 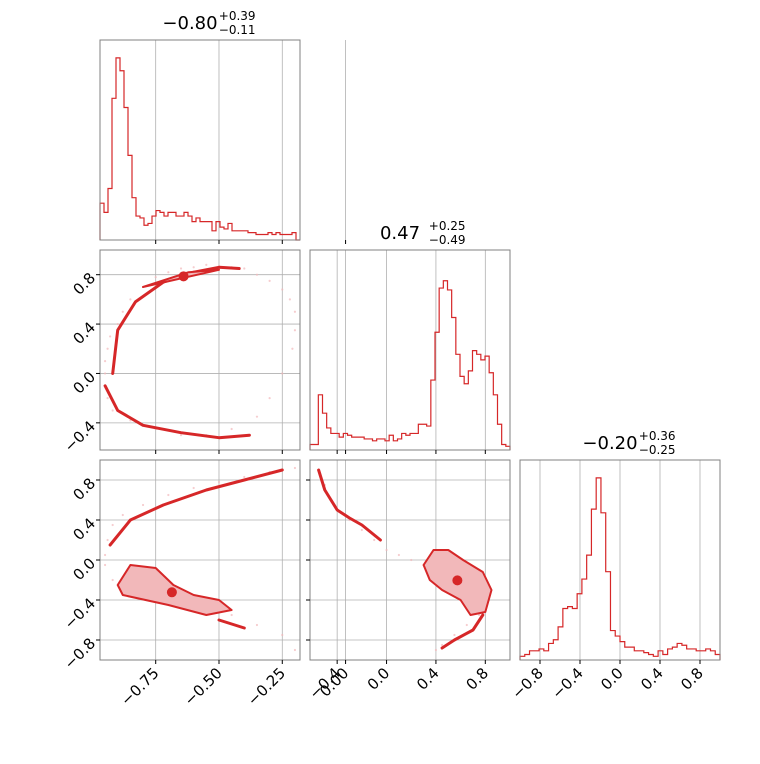 What do you see at coordinates (447, 240) in the screenshot?
I see `param-title-minus-1: −0.49` at bounding box center [447, 240].